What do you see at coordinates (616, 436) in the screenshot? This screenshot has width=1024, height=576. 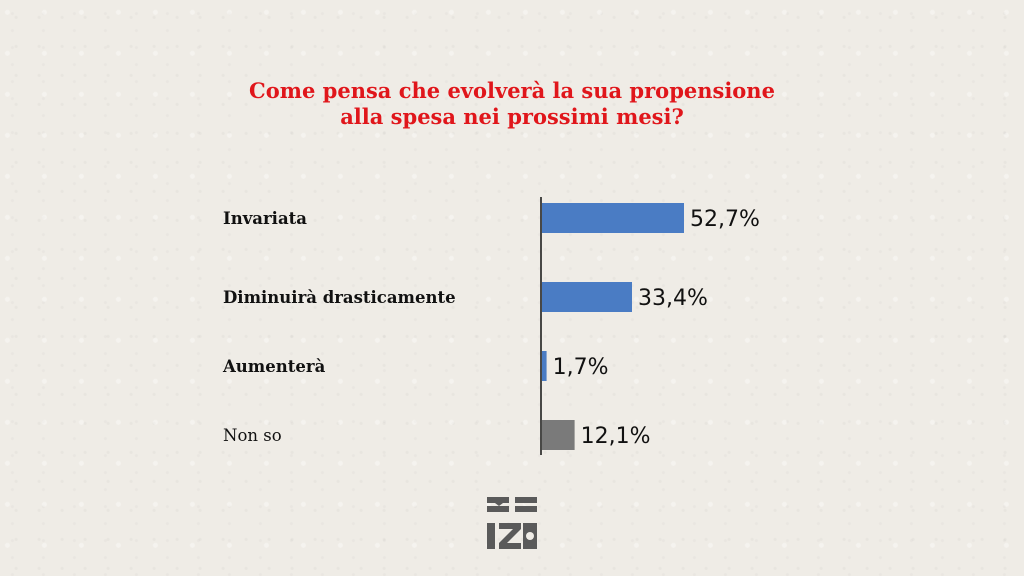 I see `value-label-4: 12,1%` at bounding box center [616, 436].